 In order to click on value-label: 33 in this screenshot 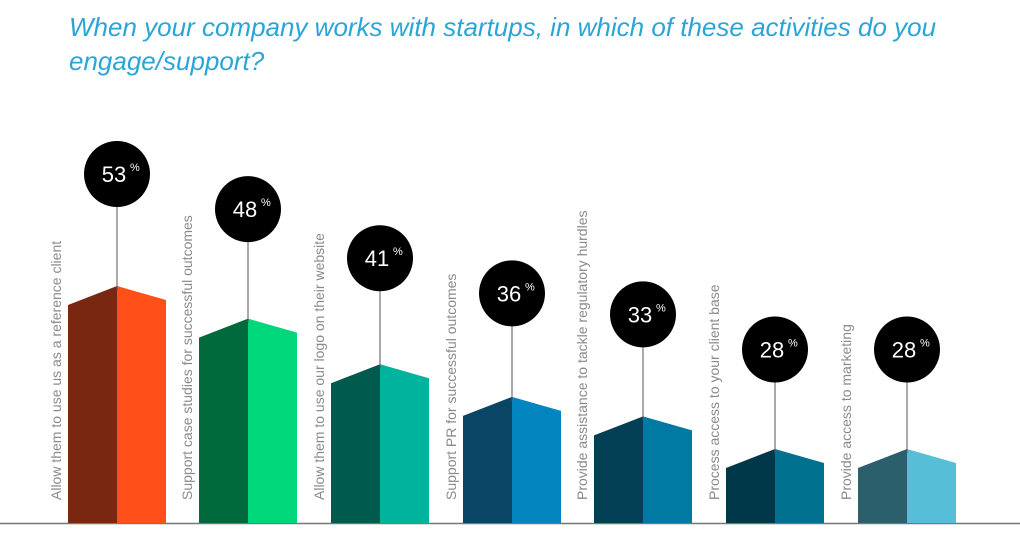, I will do `click(640, 314)`.